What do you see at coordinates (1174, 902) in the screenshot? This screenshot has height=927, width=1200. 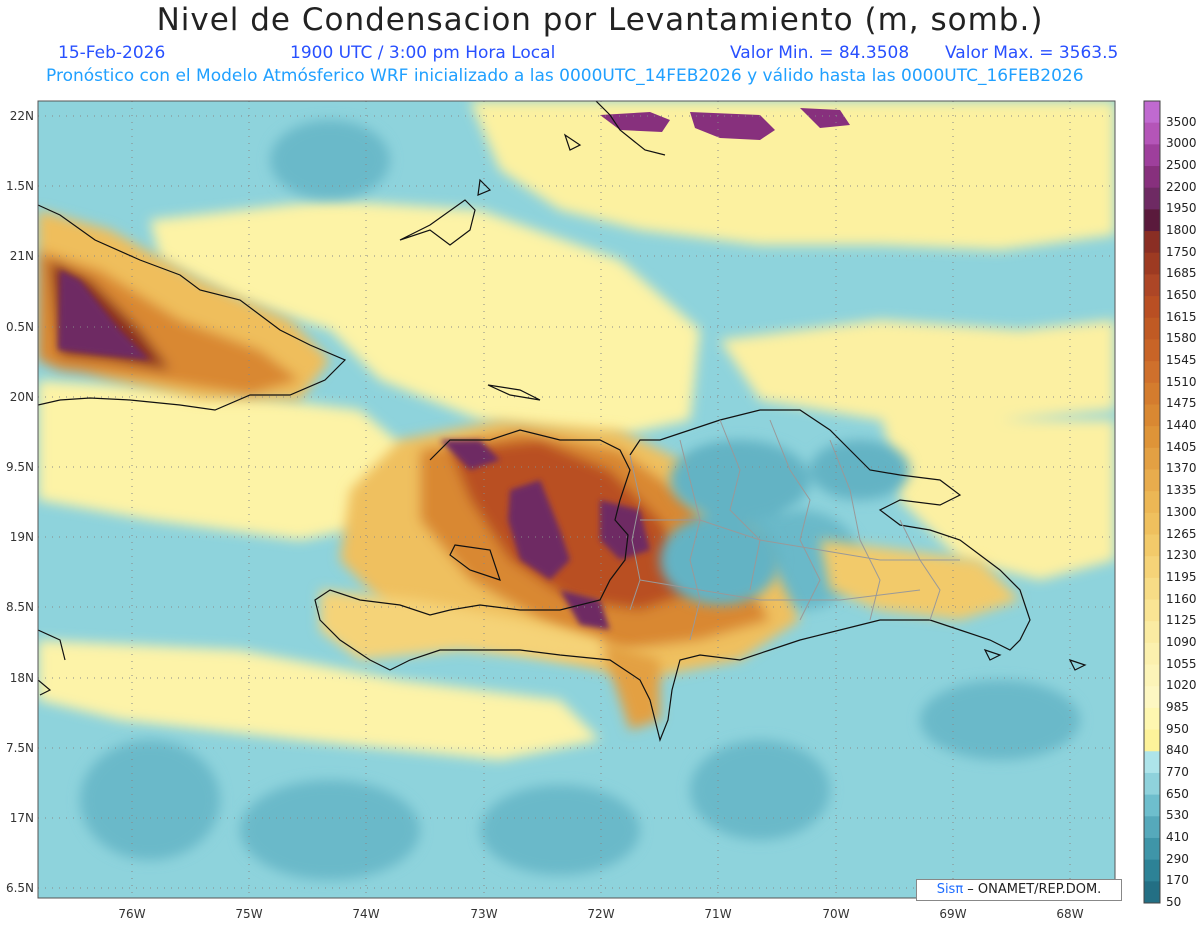 I see `colorbar-tick-label: 50` at bounding box center [1174, 902].